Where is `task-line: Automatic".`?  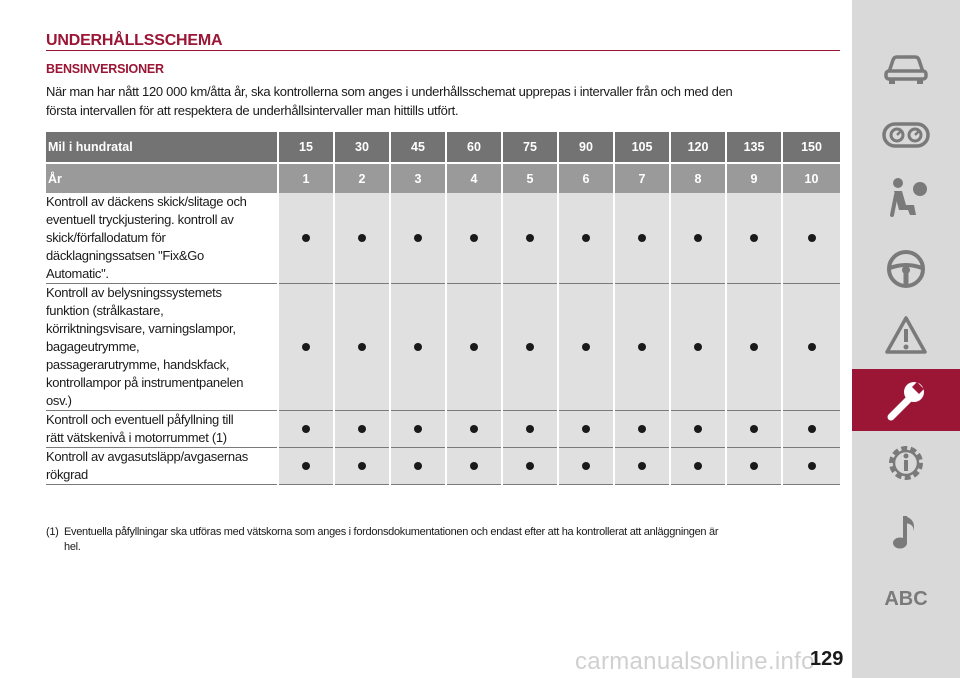 task-line: Automatic". is located at coordinates (77, 273).